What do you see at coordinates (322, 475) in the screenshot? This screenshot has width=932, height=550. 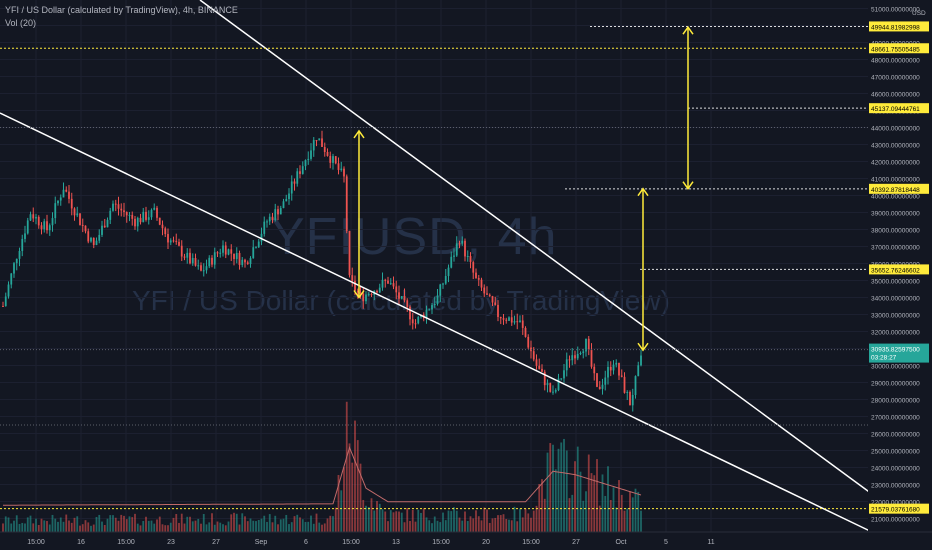 I see `volume-ma-line` at bounding box center [322, 475].